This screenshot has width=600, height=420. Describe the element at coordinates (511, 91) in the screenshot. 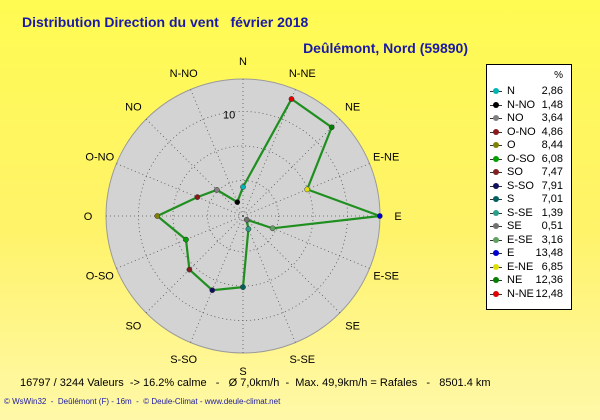

I see `legend-label: N` at that location.